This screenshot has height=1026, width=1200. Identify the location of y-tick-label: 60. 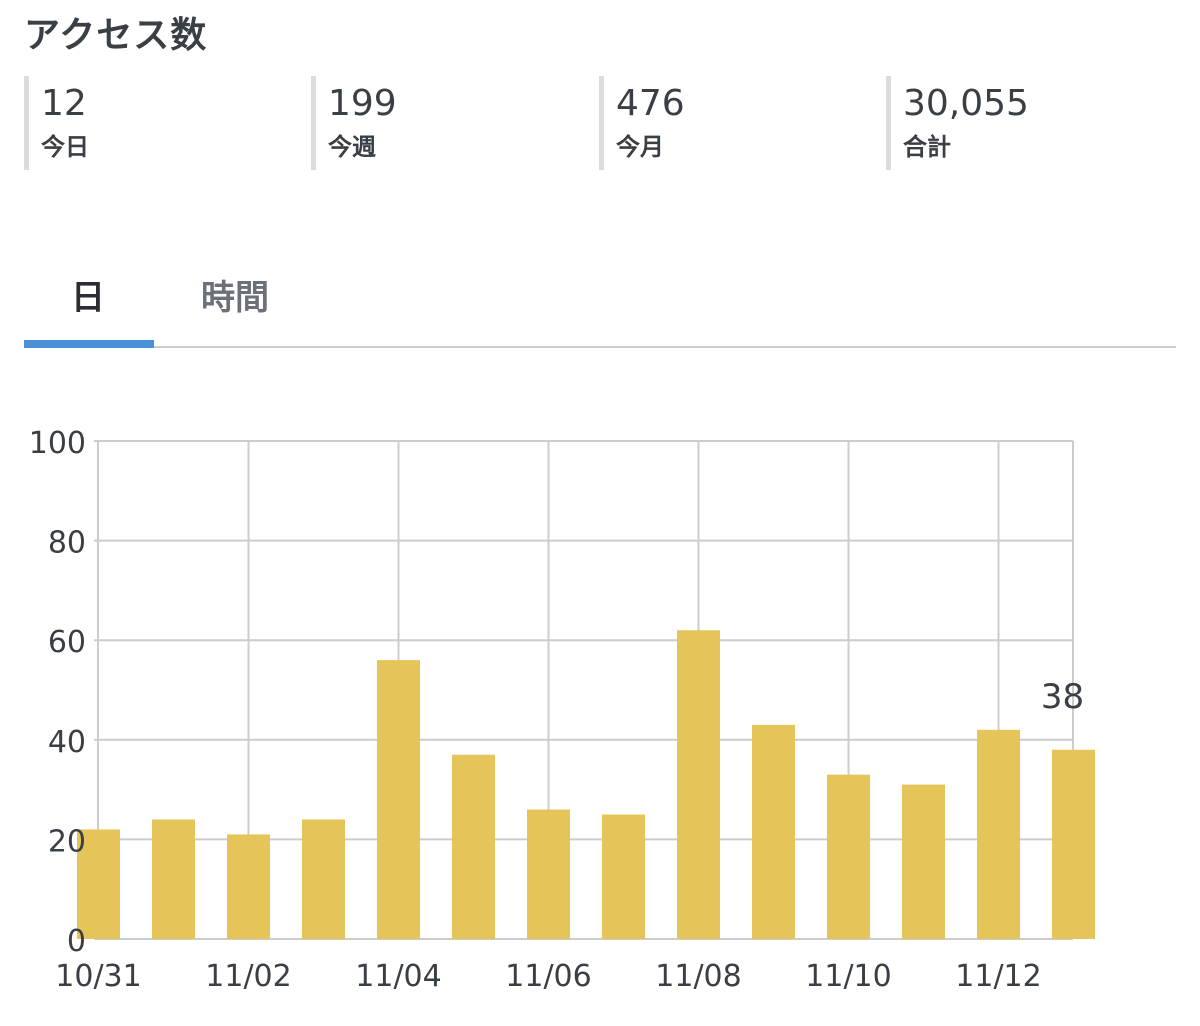
(67, 642).